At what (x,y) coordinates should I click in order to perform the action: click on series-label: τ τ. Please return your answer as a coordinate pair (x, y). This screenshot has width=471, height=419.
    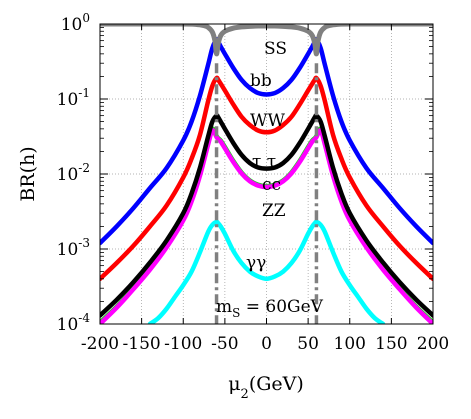
    Looking at the image, I should click on (264, 162).